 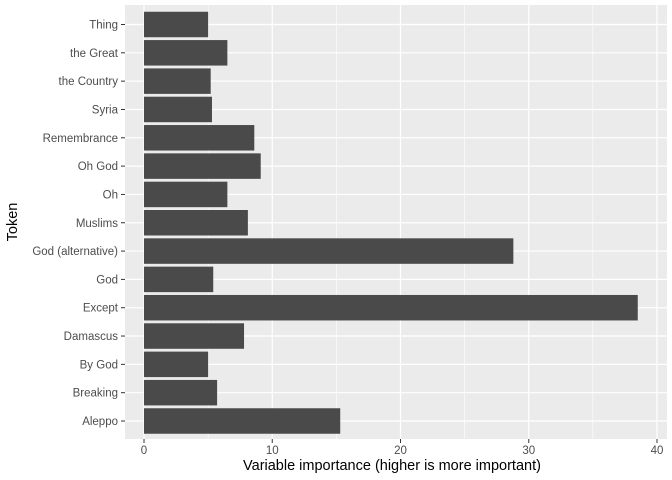 I want to click on y-tick-label: Thing, so click(x=103, y=26).